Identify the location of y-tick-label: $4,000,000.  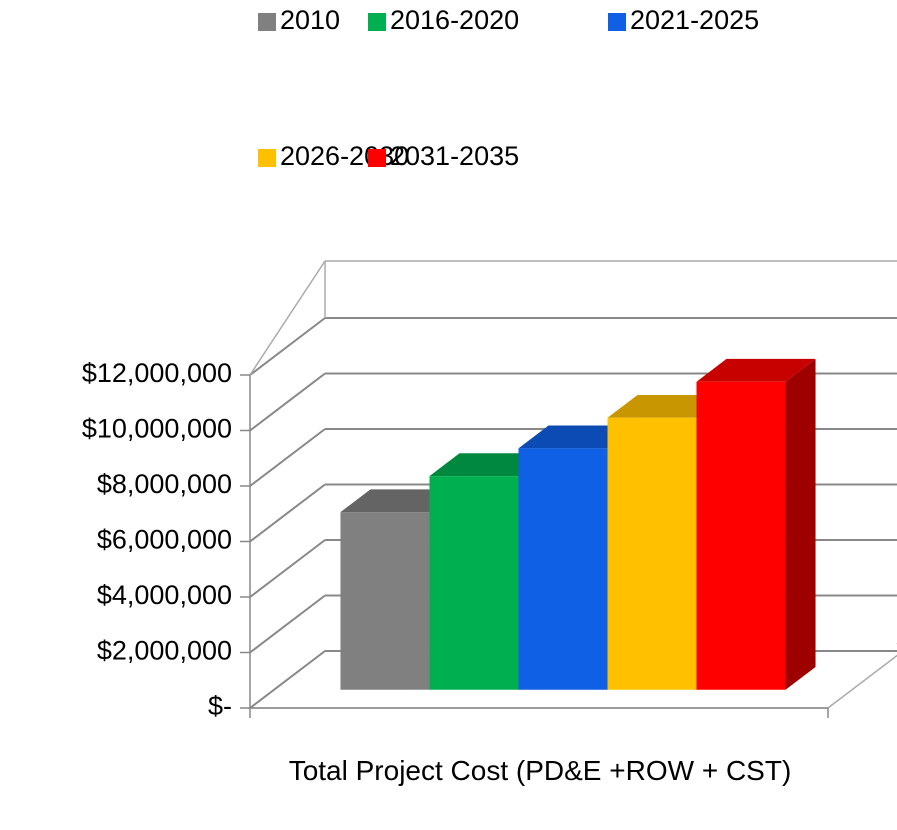
(164, 595).